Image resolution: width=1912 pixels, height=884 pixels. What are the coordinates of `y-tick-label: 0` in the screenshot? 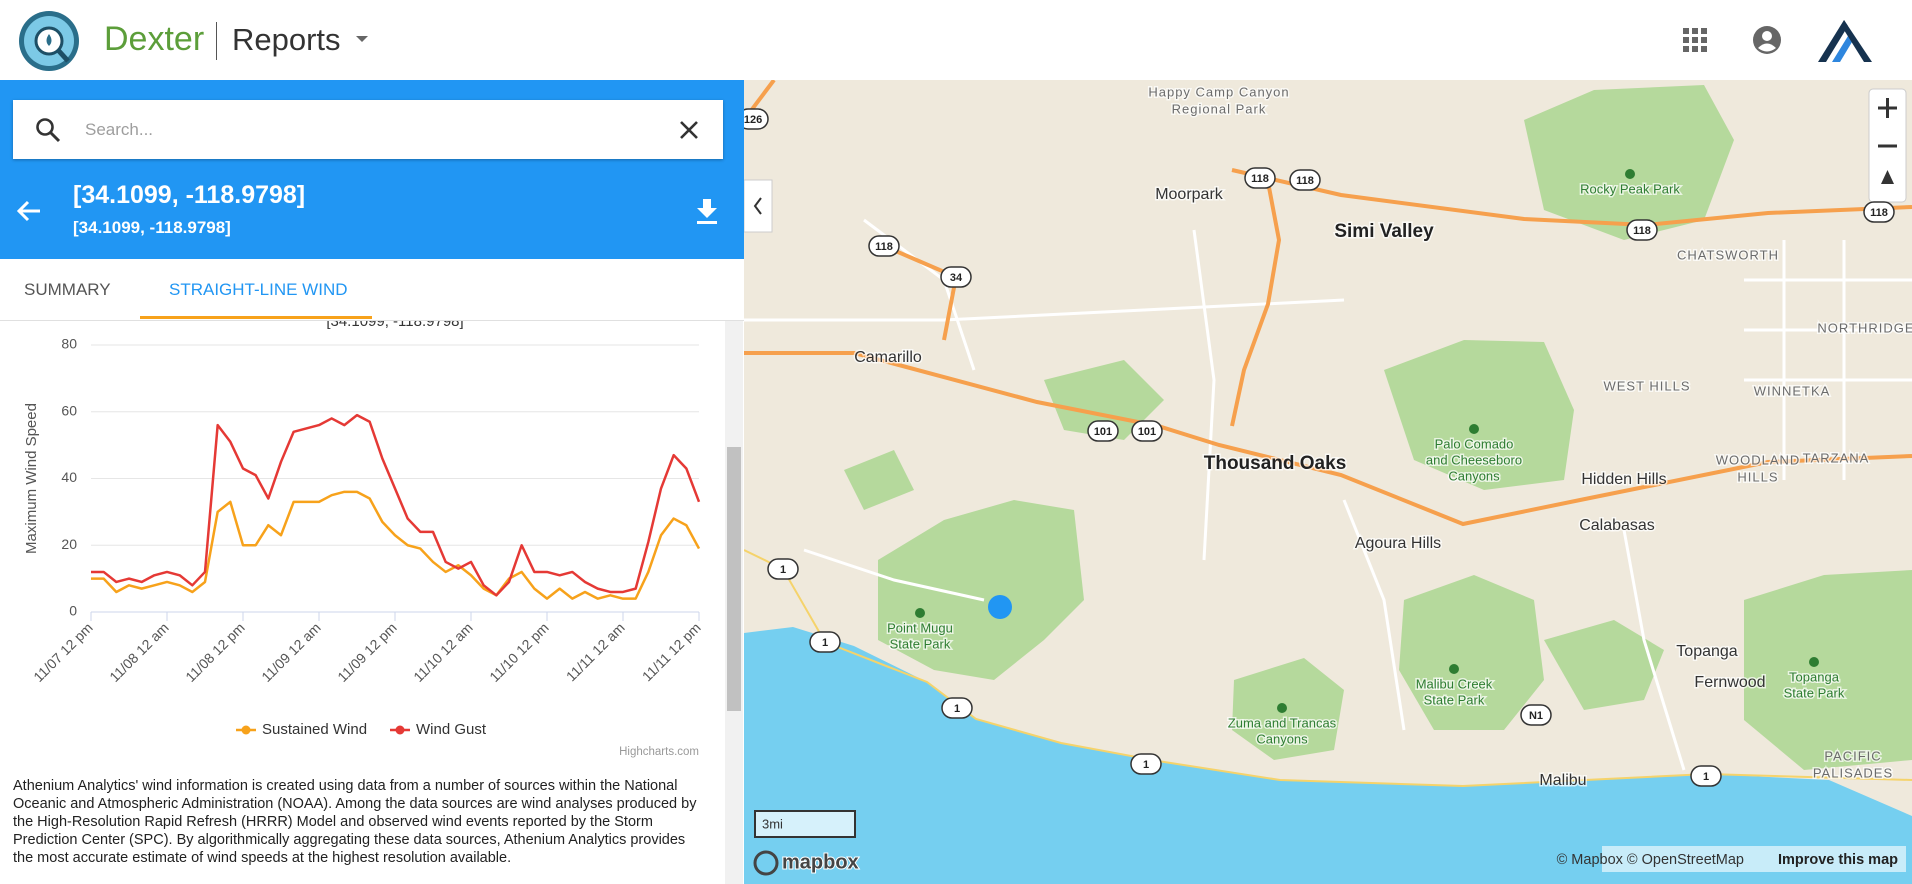 It's located at (73, 611).